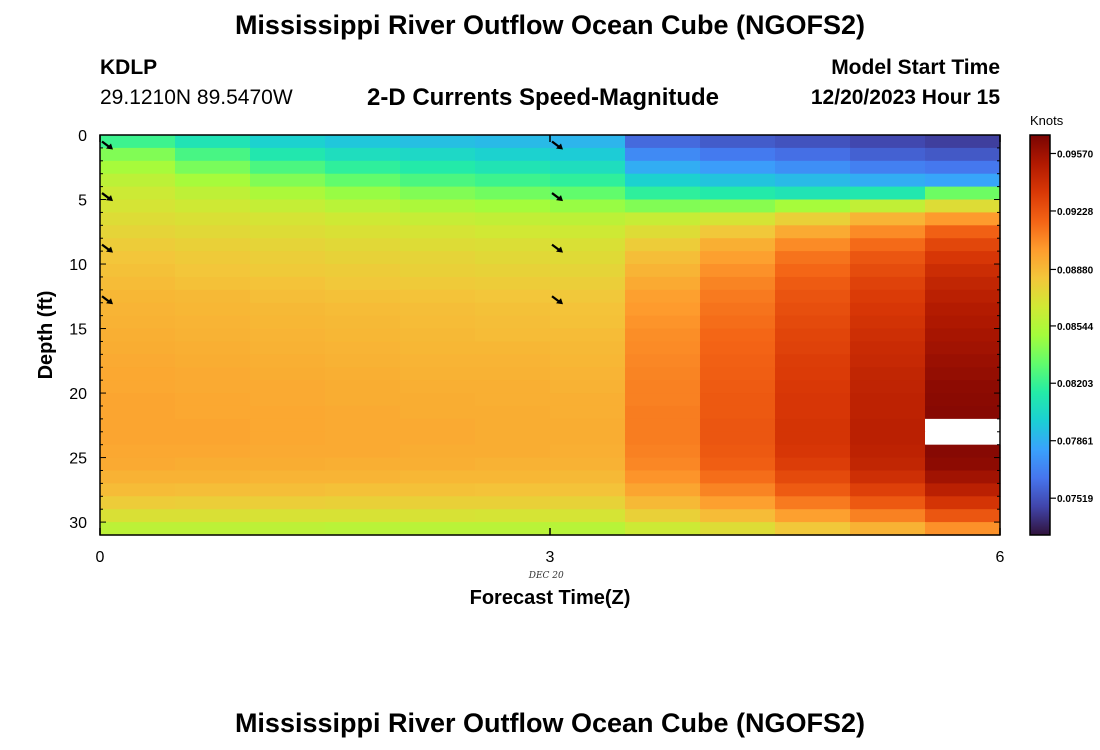 This screenshot has height=750, width=1100. What do you see at coordinates (82, 136) in the screenshot?
I see `y-tick-label: 0` at bounding box center [82, 136].